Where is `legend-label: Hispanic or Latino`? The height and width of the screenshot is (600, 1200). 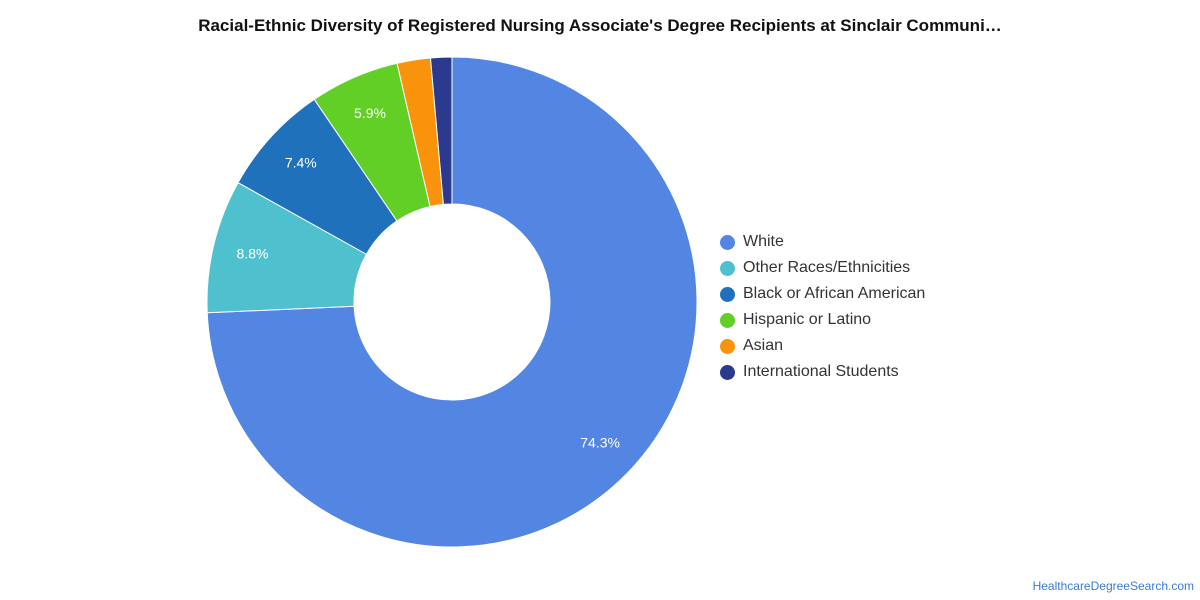
legend-label: Hispanic or Latino is located at coordinates (807, 319).